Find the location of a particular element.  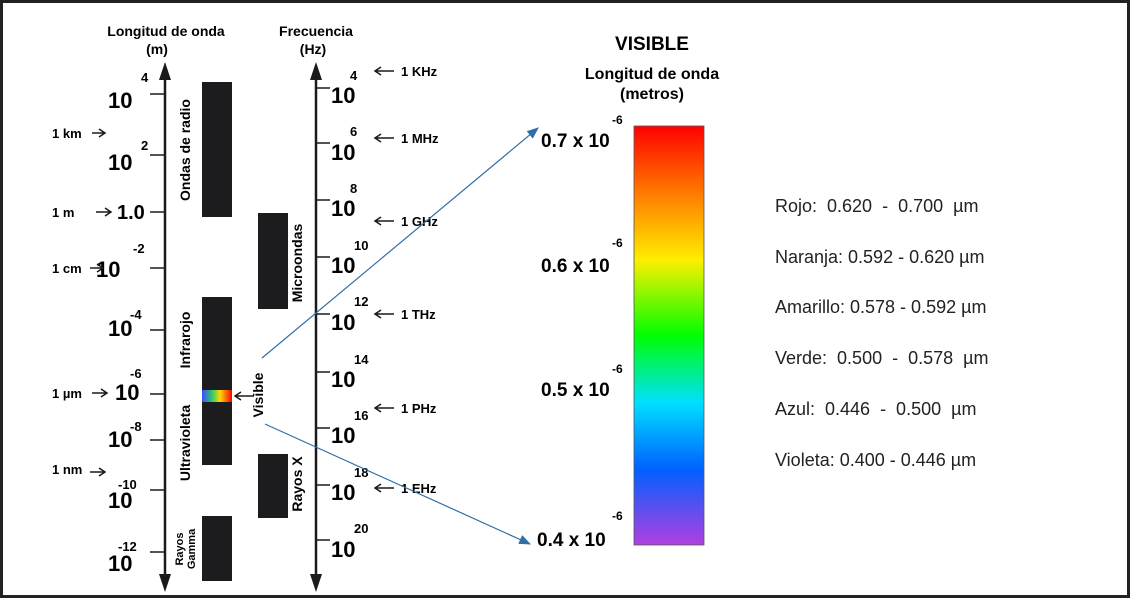

band-xray is located at coordinates (273, 486).